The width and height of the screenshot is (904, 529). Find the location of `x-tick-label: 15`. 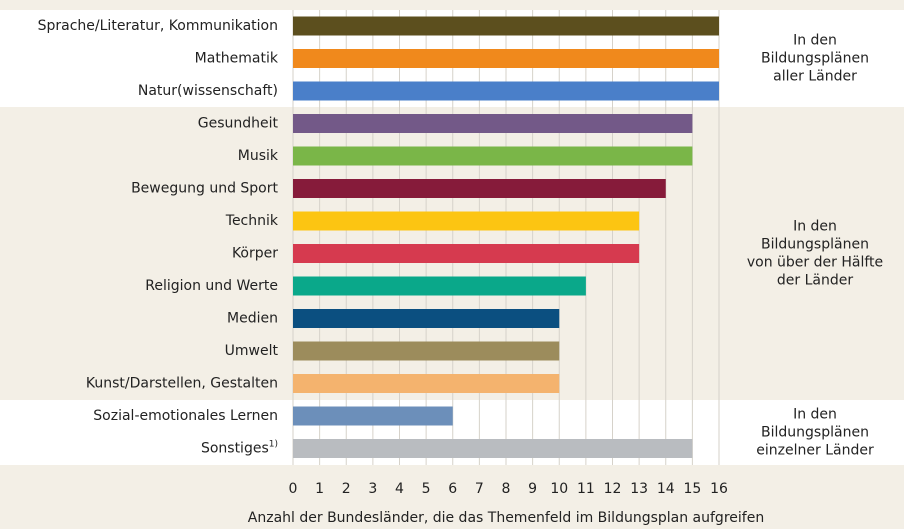

x-tick-label: 15 is located at coordinates (692, 489).